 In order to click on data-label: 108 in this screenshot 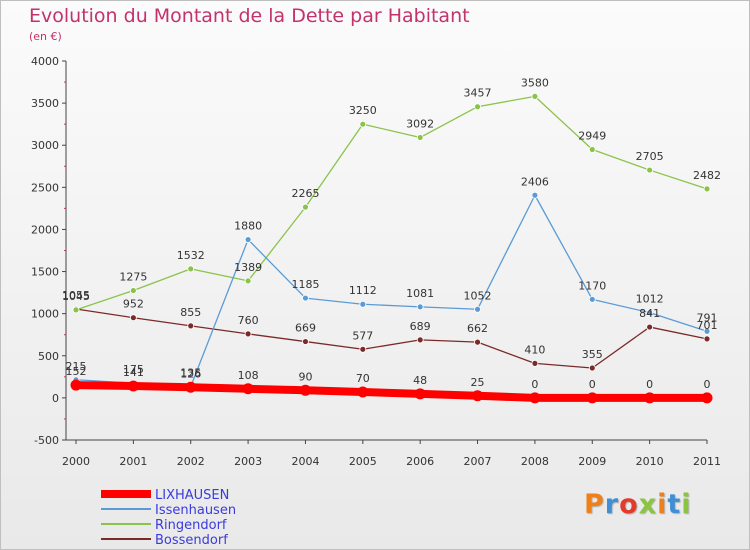, I will do `click(248, 375)`.